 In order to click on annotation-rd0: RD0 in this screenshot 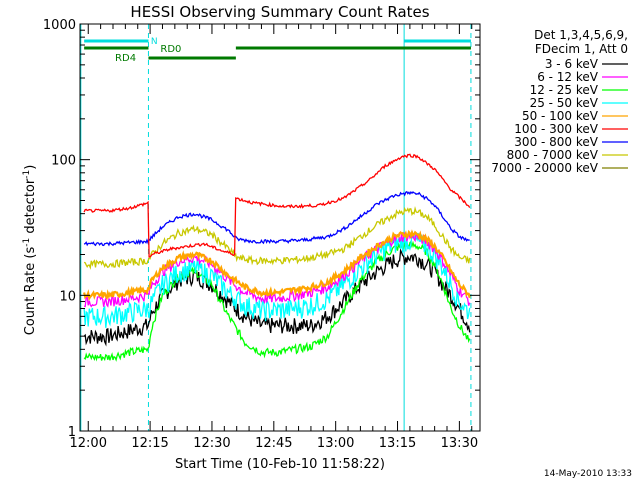, I will do `click(170, 49)`.